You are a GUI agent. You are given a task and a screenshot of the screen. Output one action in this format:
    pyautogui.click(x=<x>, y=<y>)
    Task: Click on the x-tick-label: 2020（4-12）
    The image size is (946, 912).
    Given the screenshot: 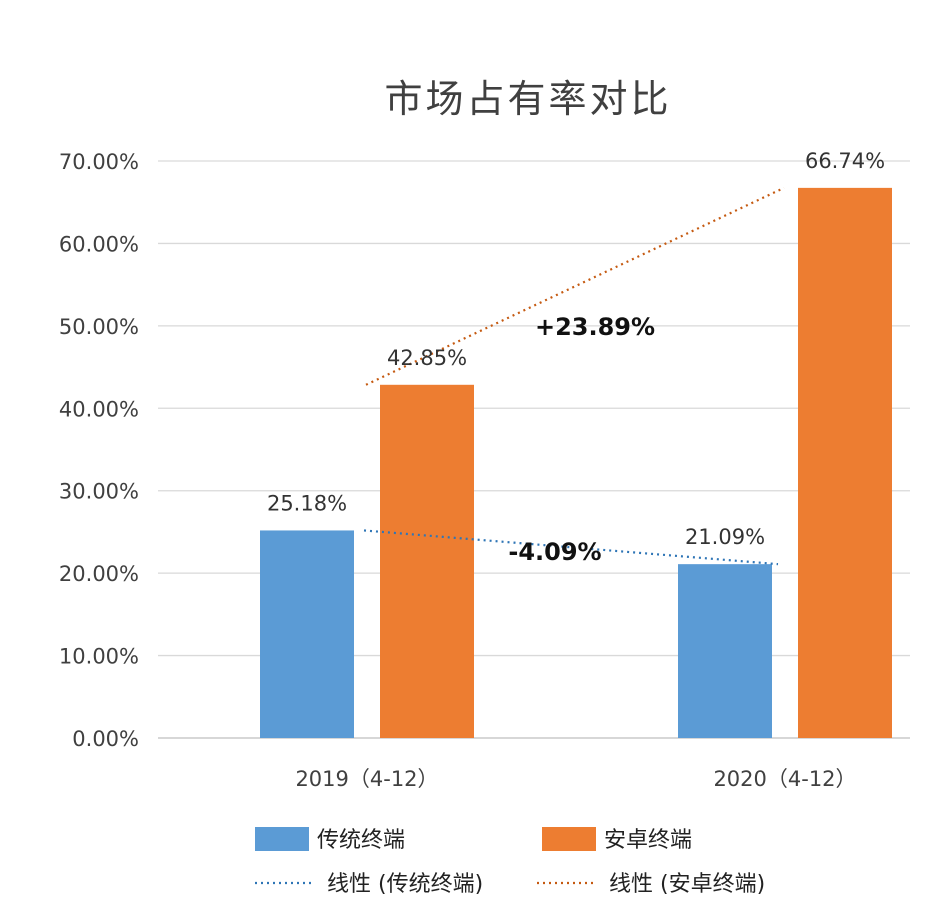 What is the action you would take?
    pyautogui.click(x=784, y=779)
    